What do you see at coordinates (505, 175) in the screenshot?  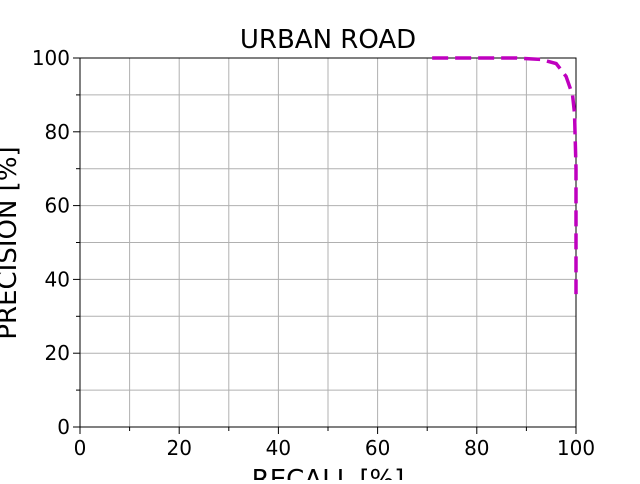 I see `line-series` at bounding box center [505, 175].